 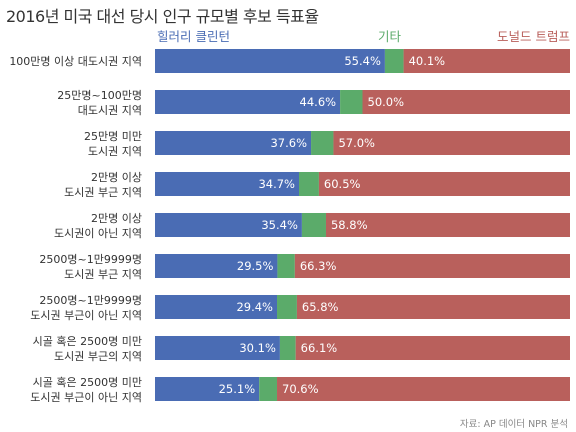 What do you see at coordinates (254, 307) in the screenshot?
I see `data-label-clinton: 29.4%` at bounding box center [254, 307].